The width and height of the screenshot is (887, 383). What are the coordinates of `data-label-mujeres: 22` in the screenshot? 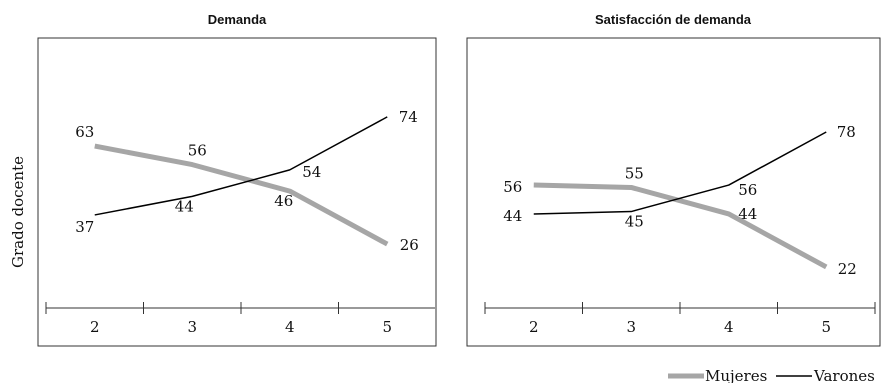 It's located at (847, 269).